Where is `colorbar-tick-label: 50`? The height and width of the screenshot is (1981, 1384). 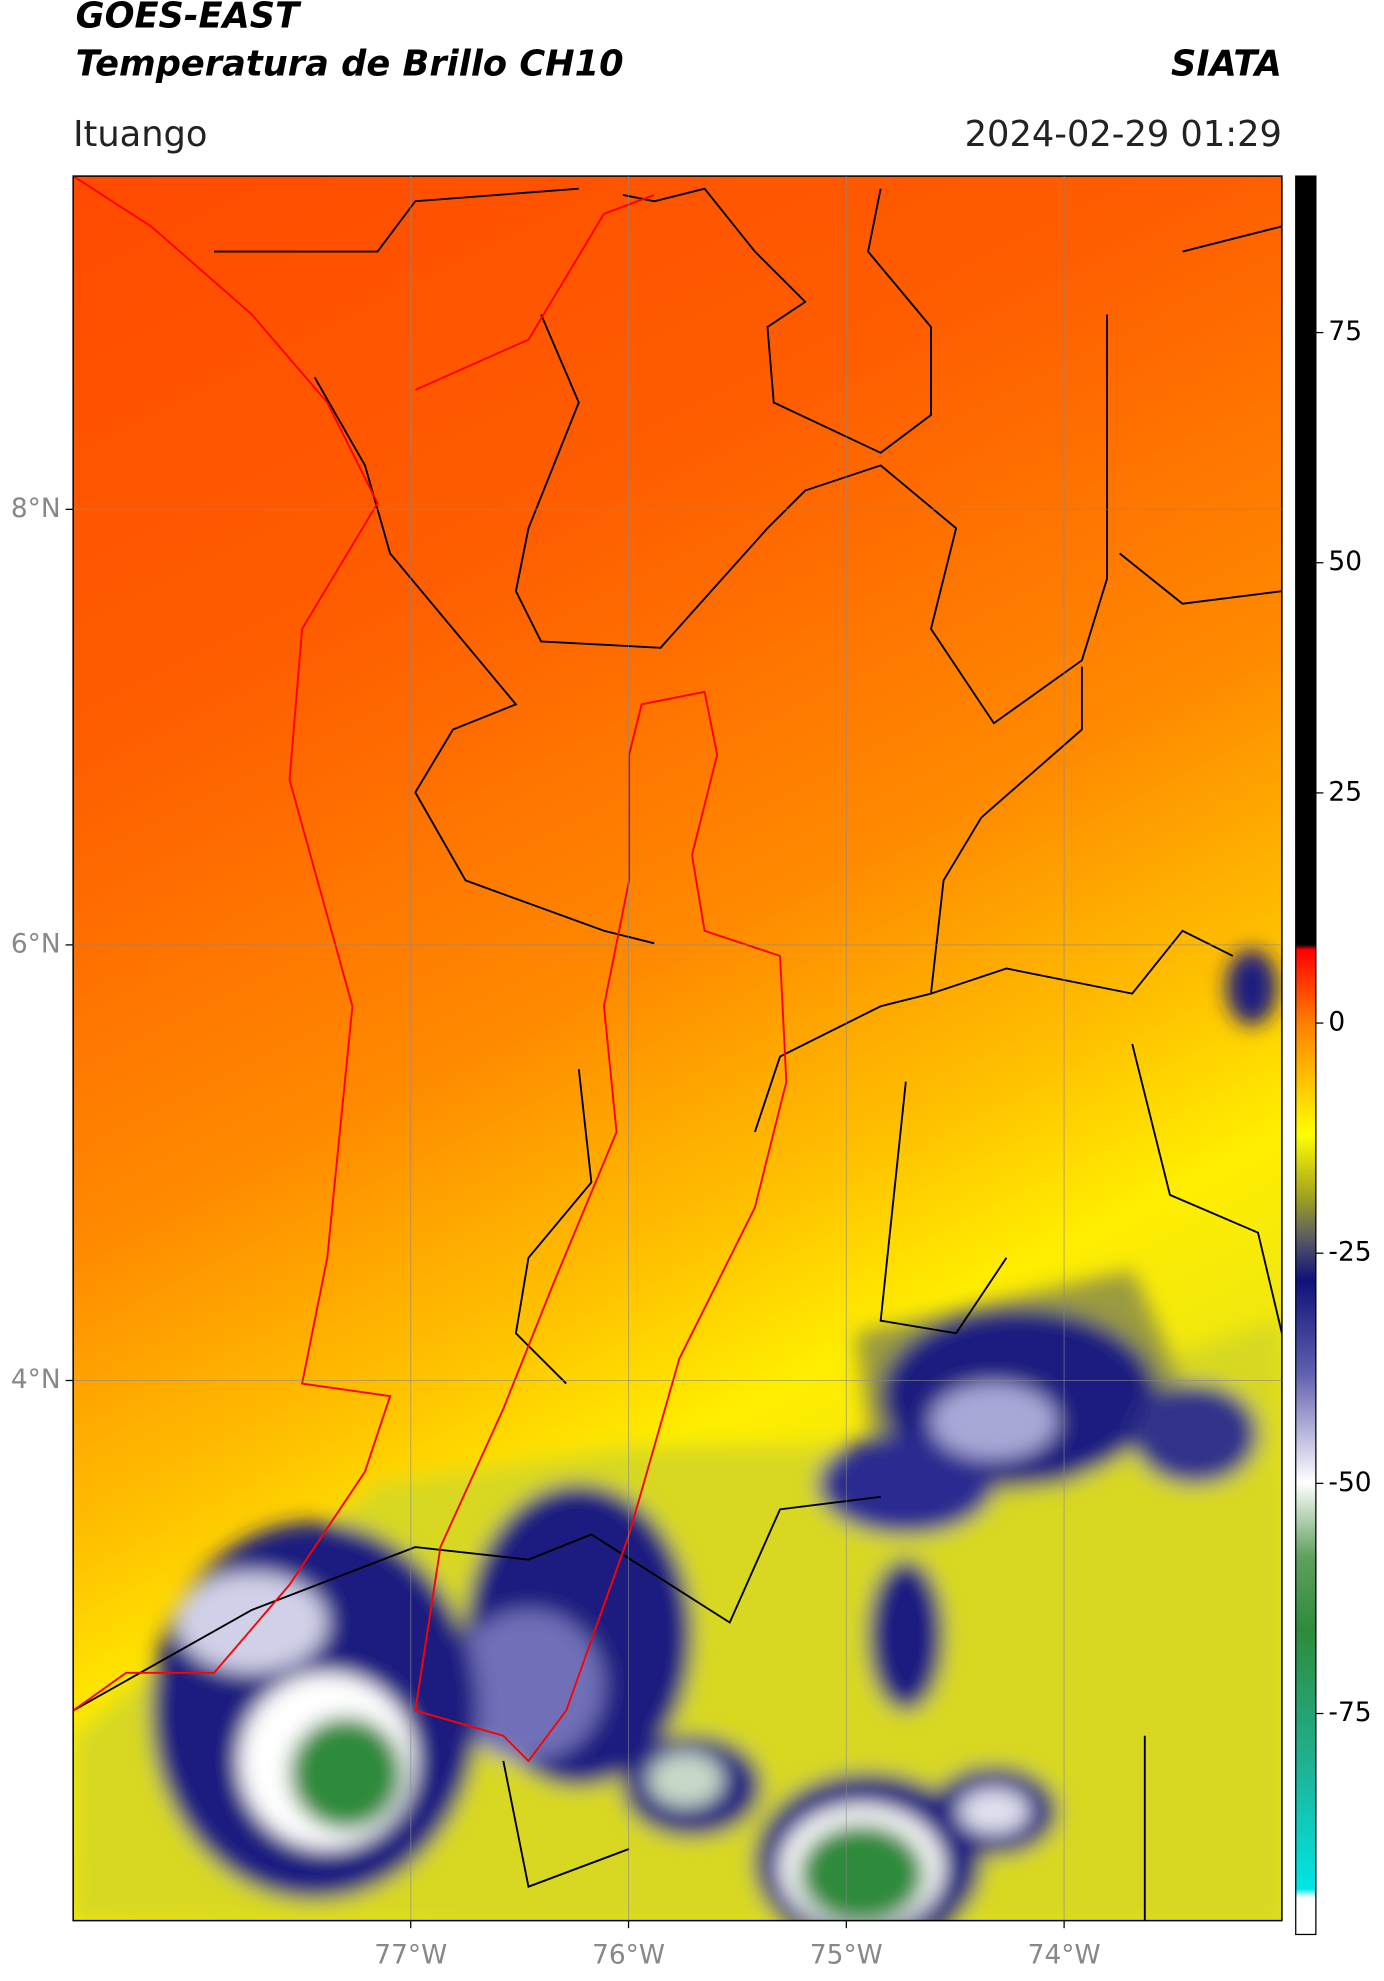 colorbar-tick-label: 50 is located at coordinates (1345, 561).